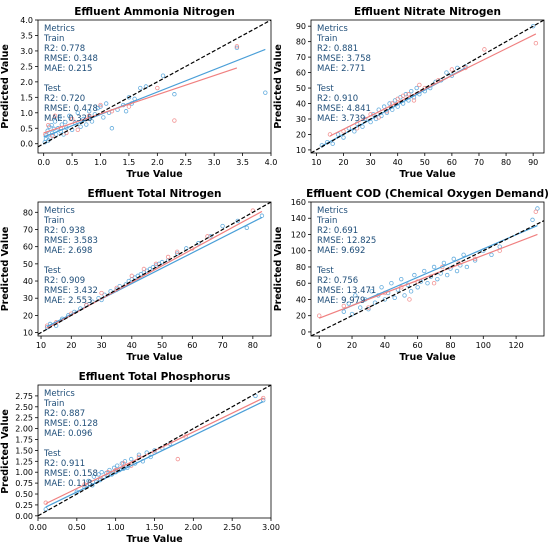 The width and height of the screenshot is (550, 549). Describe the element at coordinates (154, 539) in the screenshot. I see `chart-4-x-axis-label: True Value` at that location.